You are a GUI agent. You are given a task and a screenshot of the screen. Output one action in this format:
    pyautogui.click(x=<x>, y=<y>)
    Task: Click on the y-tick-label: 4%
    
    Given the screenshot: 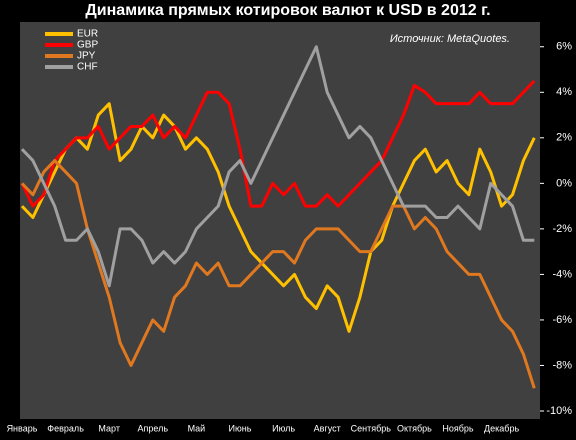 What is the action you would take?
    pyautogui.click(x=564, y=92)
    